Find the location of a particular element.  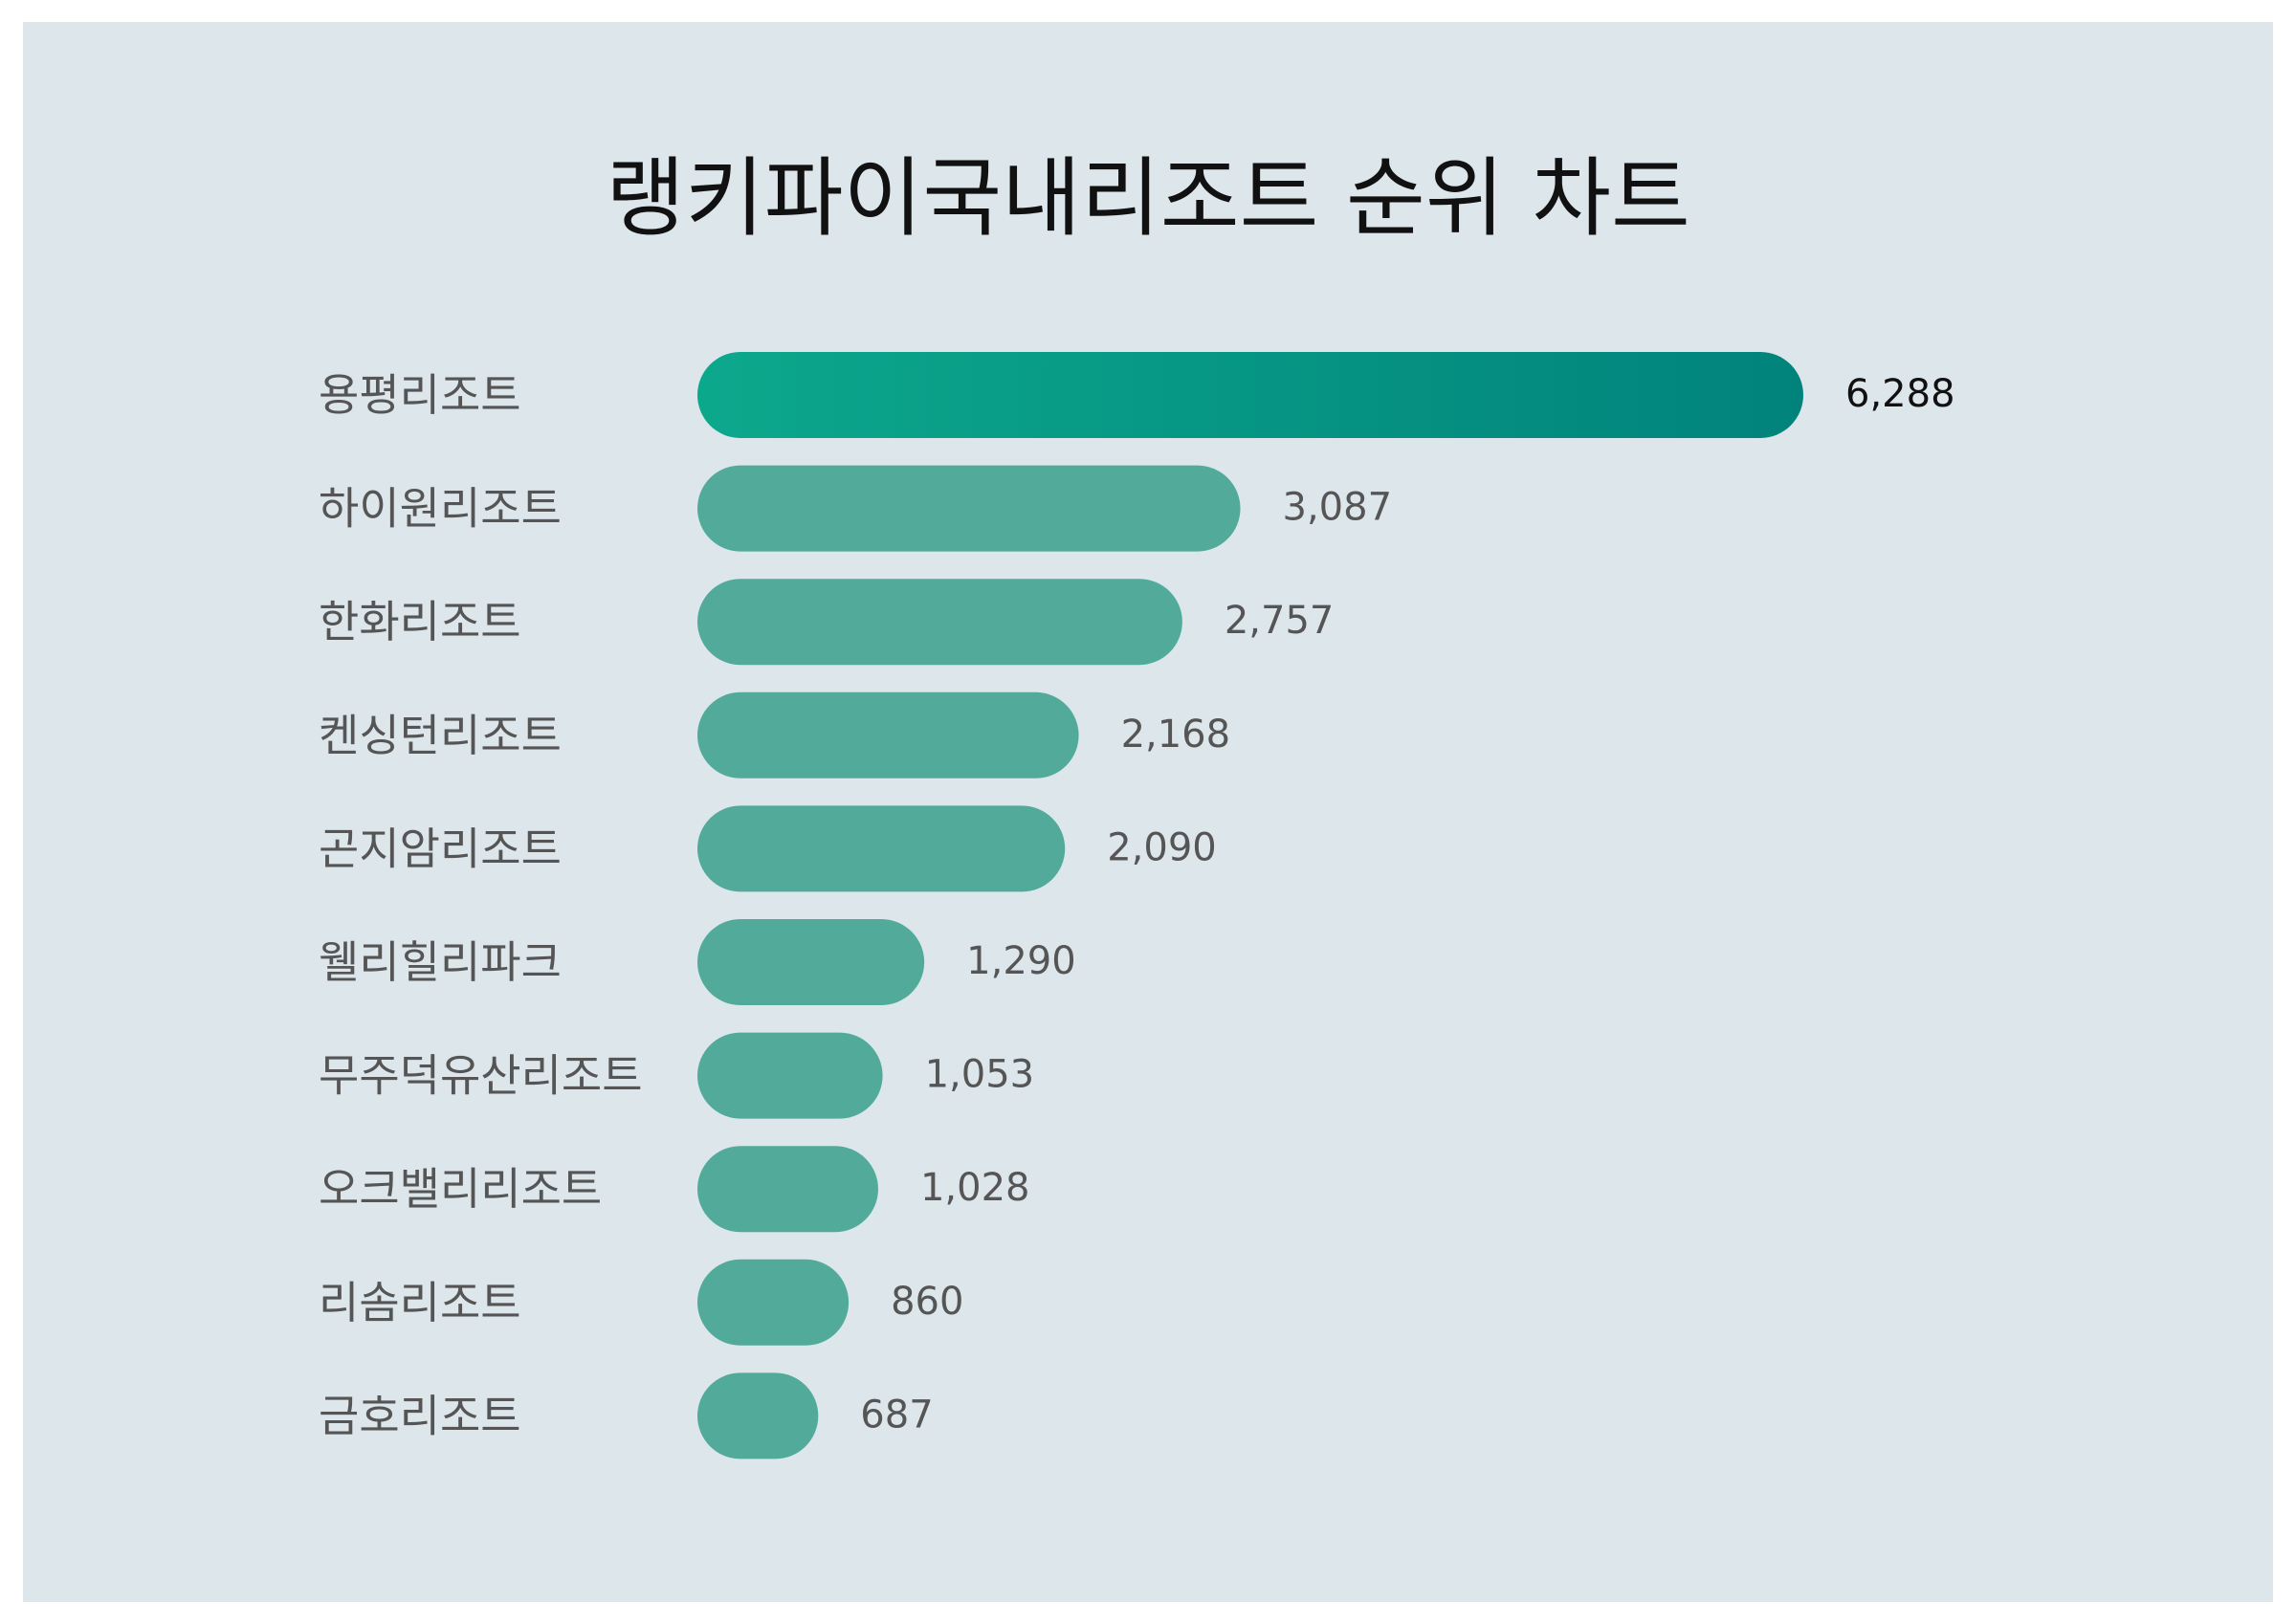

category-label: 금호리조트 is located at coordinates (420, 1416).